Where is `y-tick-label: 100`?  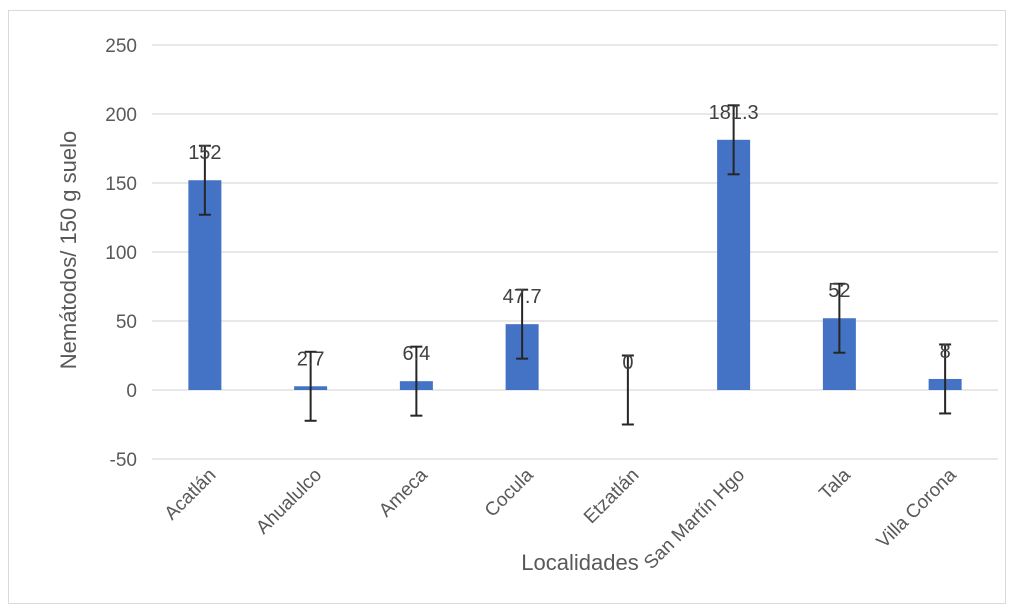
y-tick-label: 100 is located at coordinates (121, 253).